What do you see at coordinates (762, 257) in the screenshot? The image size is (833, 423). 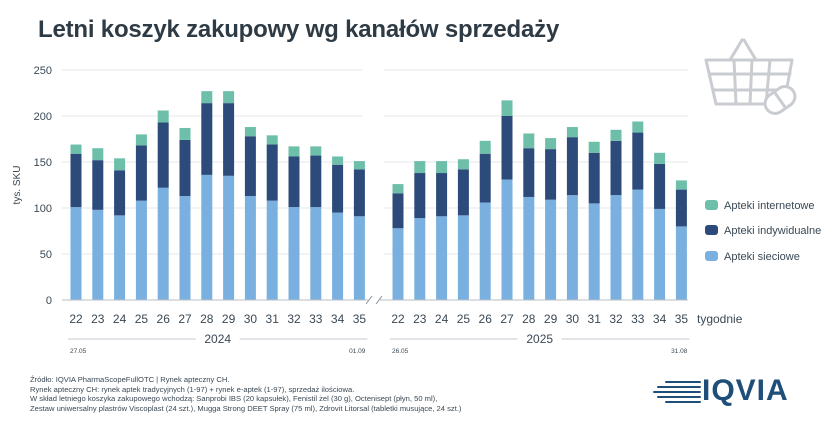 I see `legend-label: Apteki sieciowe` at bounding box center [762, 257].